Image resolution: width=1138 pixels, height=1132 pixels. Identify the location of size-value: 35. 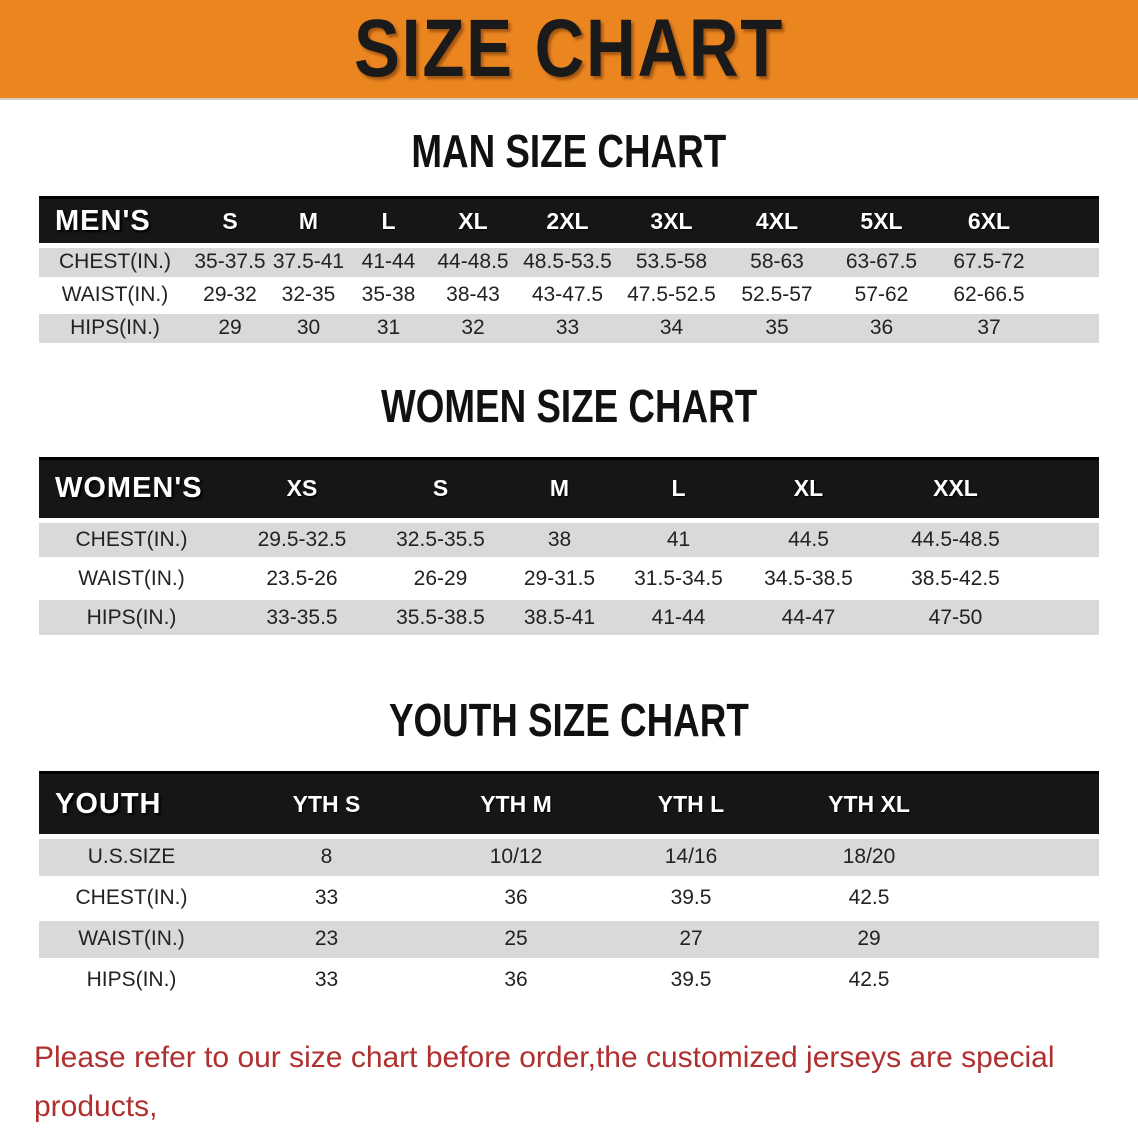
(777, 329).